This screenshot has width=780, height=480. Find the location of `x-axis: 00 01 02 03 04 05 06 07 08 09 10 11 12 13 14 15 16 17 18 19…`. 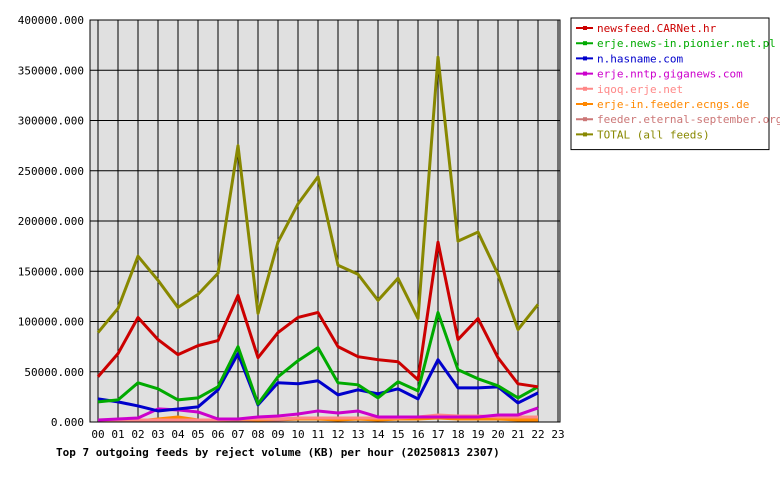

x-axis: 00 01 02 03 04 05 06 07 08 09 10 11 12 13 14 15 16 17 18 19… is located at coordinates (327, 434).